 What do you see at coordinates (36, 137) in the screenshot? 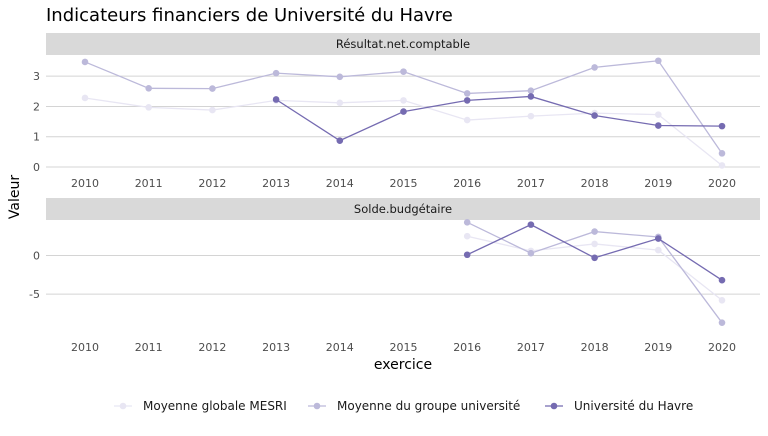
I see `y-tick-label: 1` at bounding box center [36, 137].